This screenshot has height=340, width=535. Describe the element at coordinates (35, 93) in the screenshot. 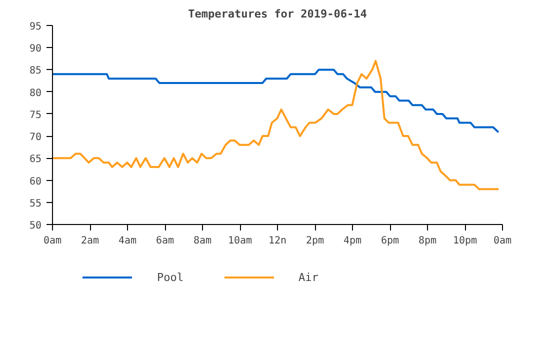

I see `y-tick-label: 80` at that location.